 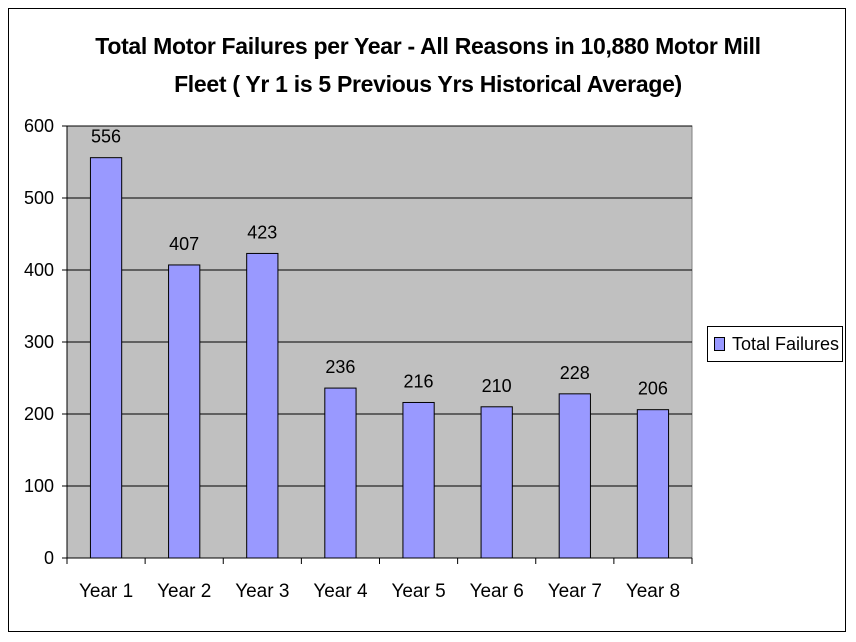 What do you see at coordinates (653, 389) in the screenshot?
I see `data-label: 206` at bounding box center [653, 389].